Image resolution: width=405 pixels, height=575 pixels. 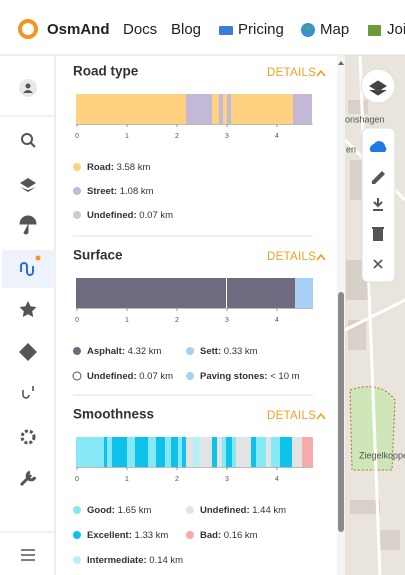 I want to click on section-title: Surface, so click(x=98, y=255).